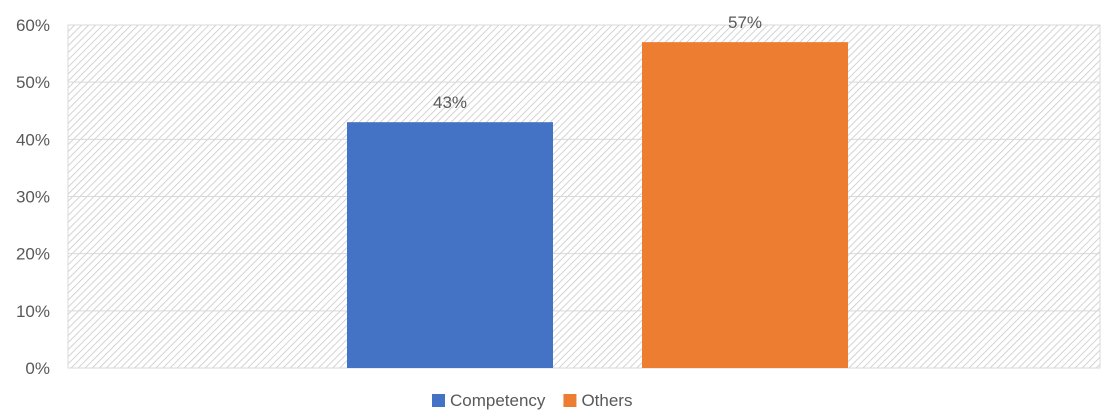 The height and width of the screenshot is (417, 1112). I want to click on y-tick-label: 40%, so click(33, 139).